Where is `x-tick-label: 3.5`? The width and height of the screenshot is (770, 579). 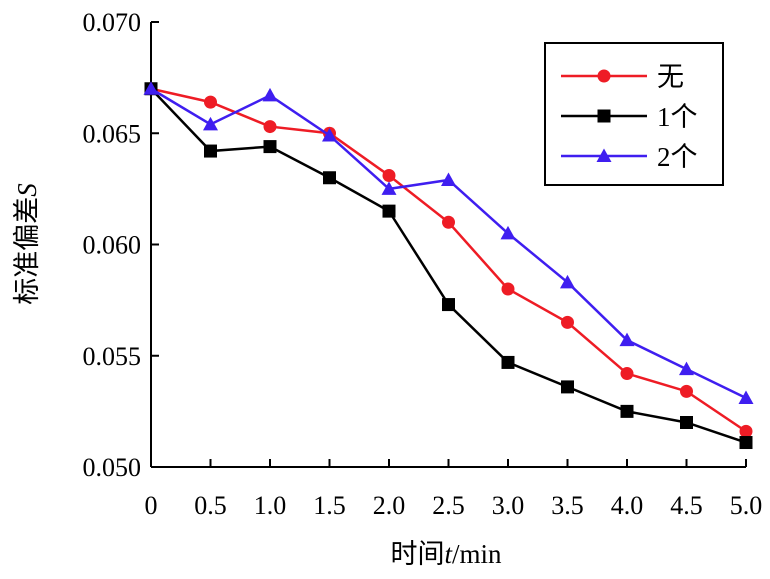
x-tick-label: 3.5 is located at coordinates (567, 505).